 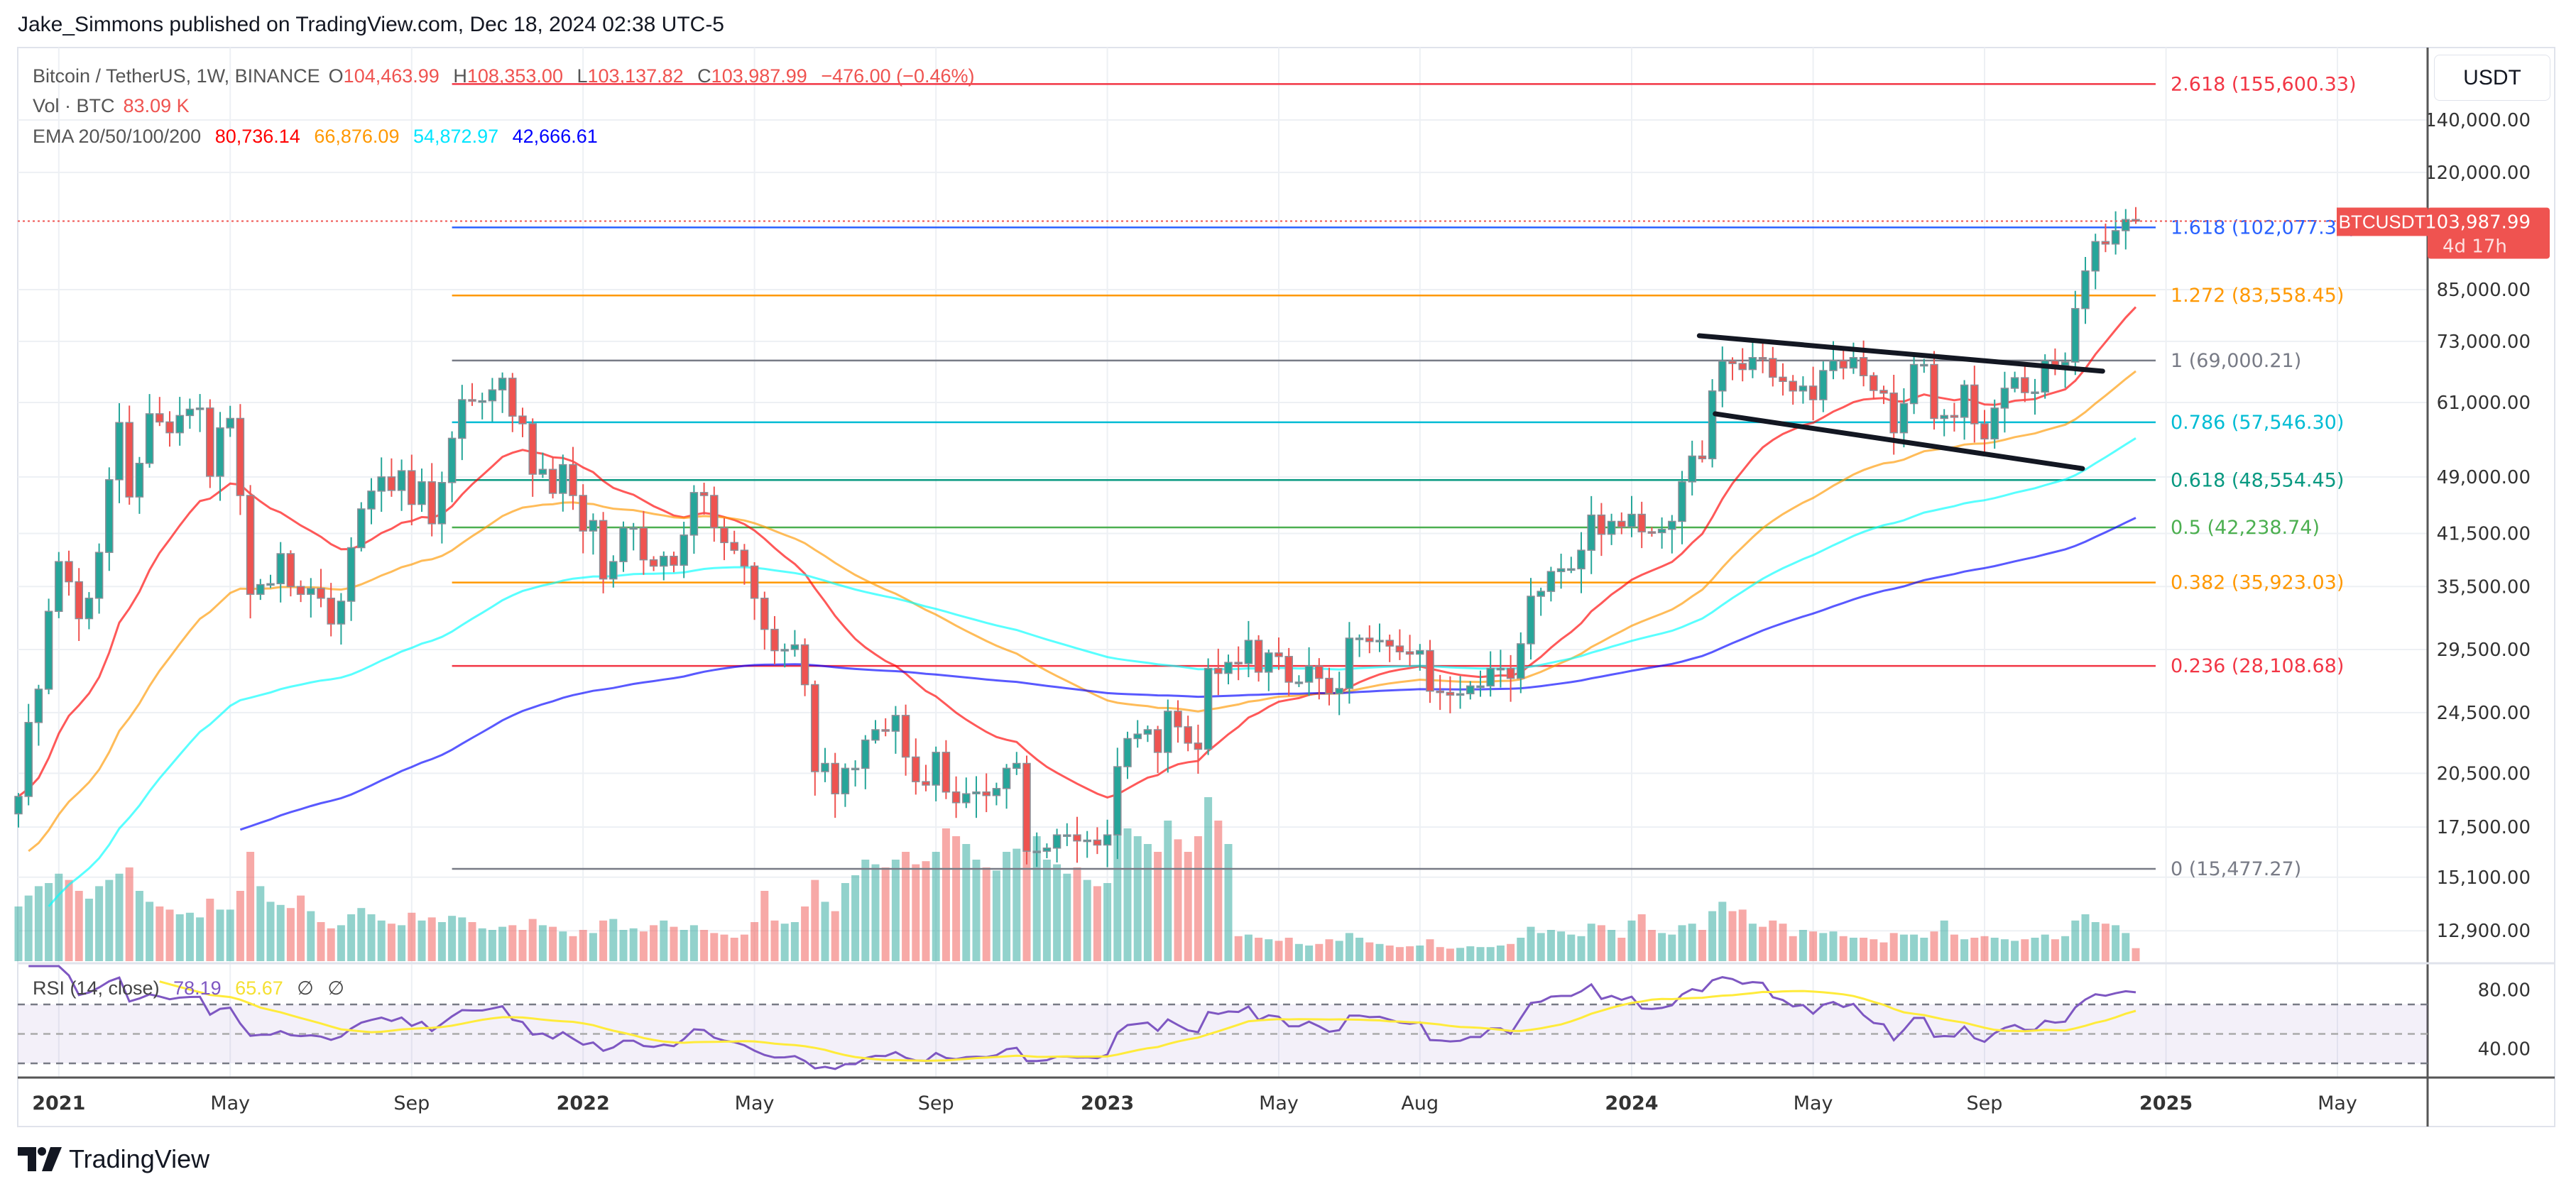 What do you see at coordinates (113, 1159) in the screenshot?
I see `tradingview-logo: TradingView` at bounding box center [113, 1159].